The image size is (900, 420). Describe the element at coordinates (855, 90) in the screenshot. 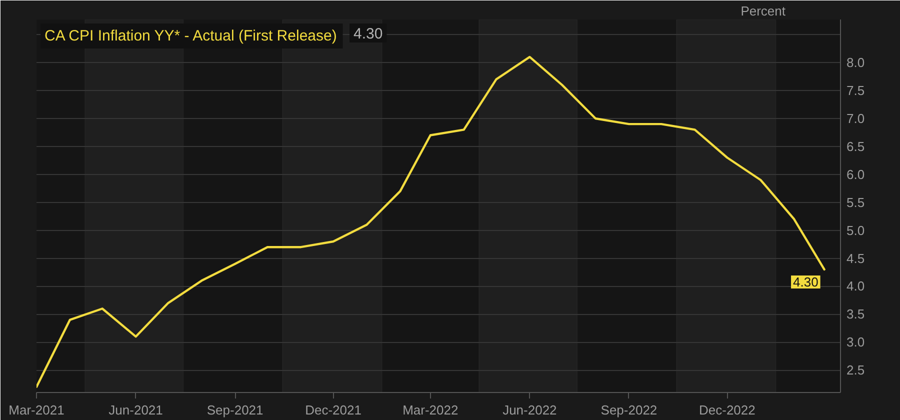

I see `y-tick-label: 7.5` at that location.